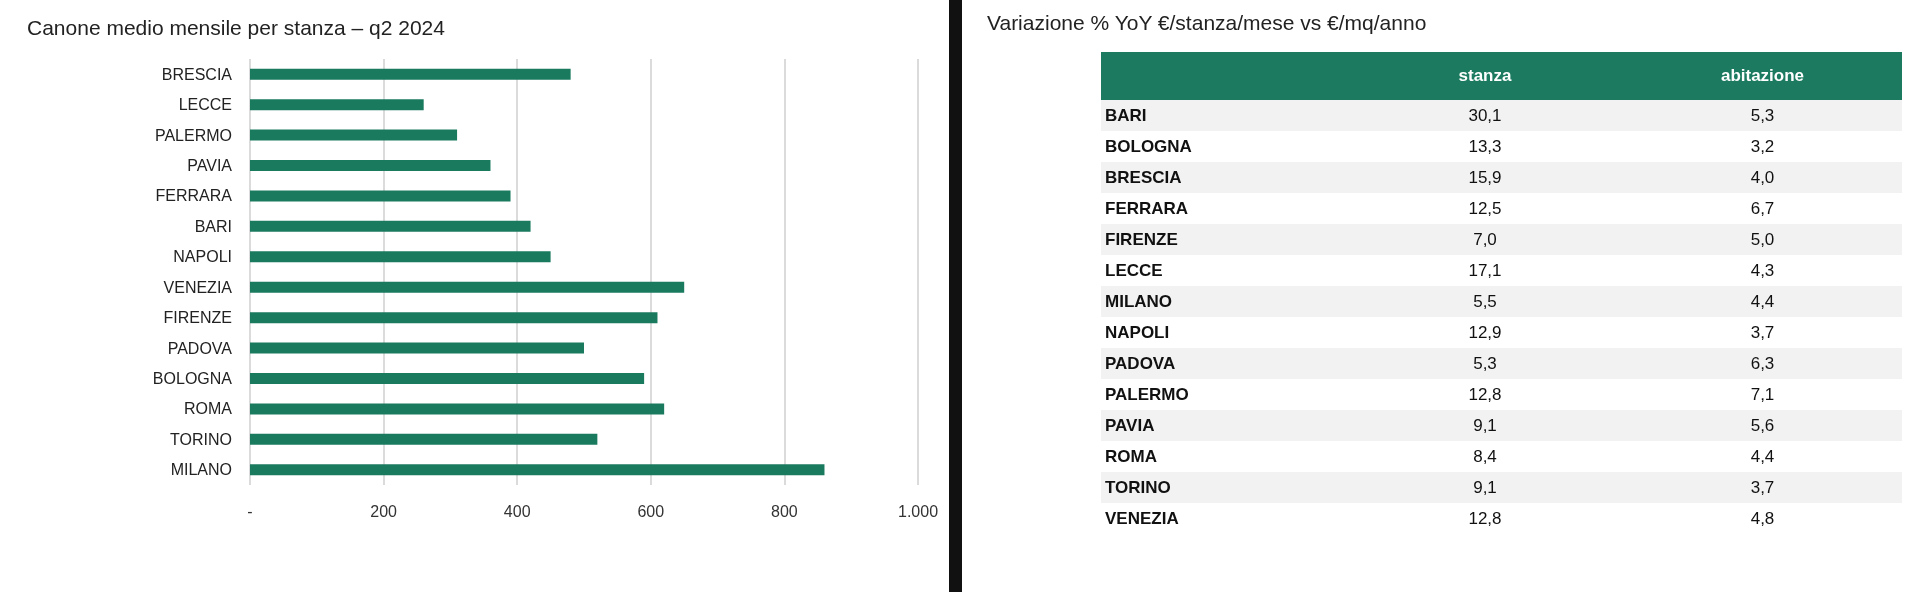 The height and width of the screenshot is (592, 1920). I want to click on data-label: 8,4, so click(1485, 456).